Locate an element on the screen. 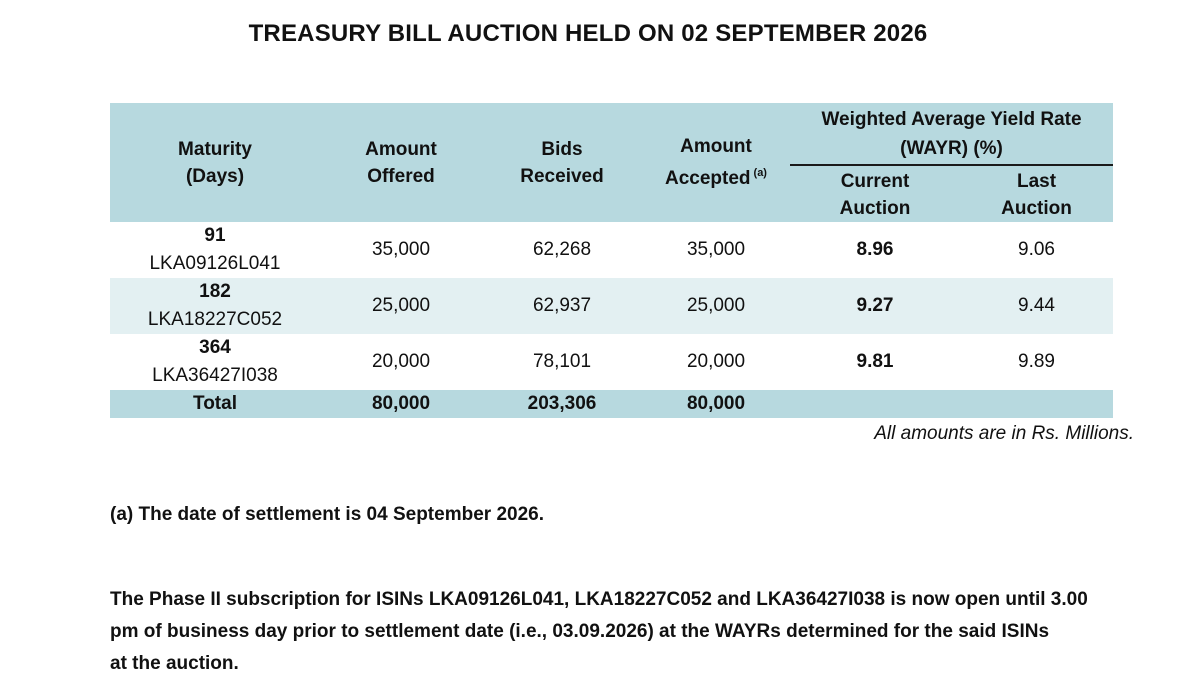 The image size is (1200, 680). total-offered-cell: 80,000 is located at coordinates (401, 404).